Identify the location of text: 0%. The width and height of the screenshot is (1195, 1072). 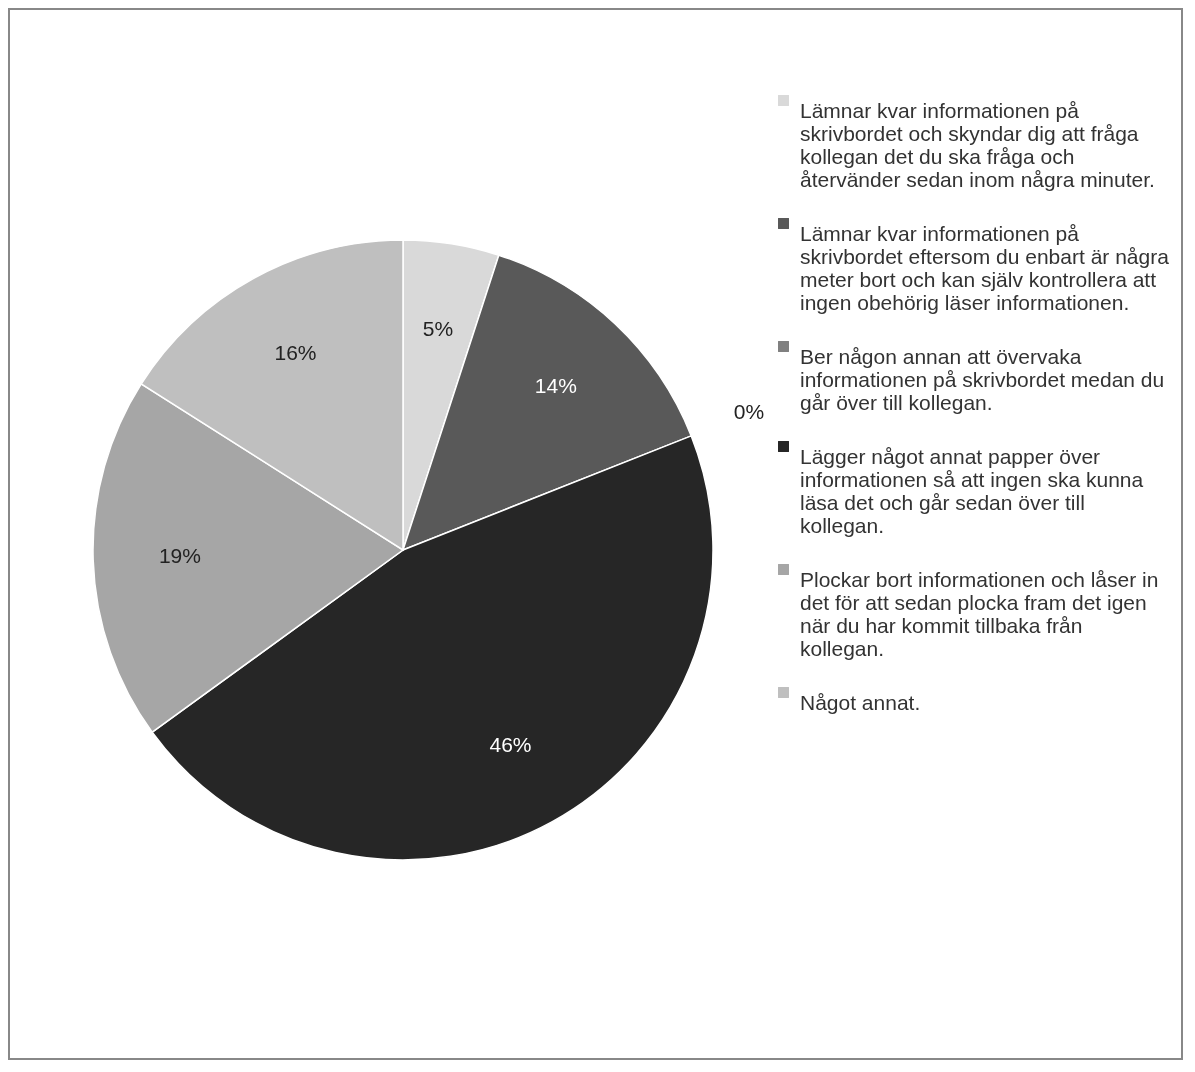
(749, 412).